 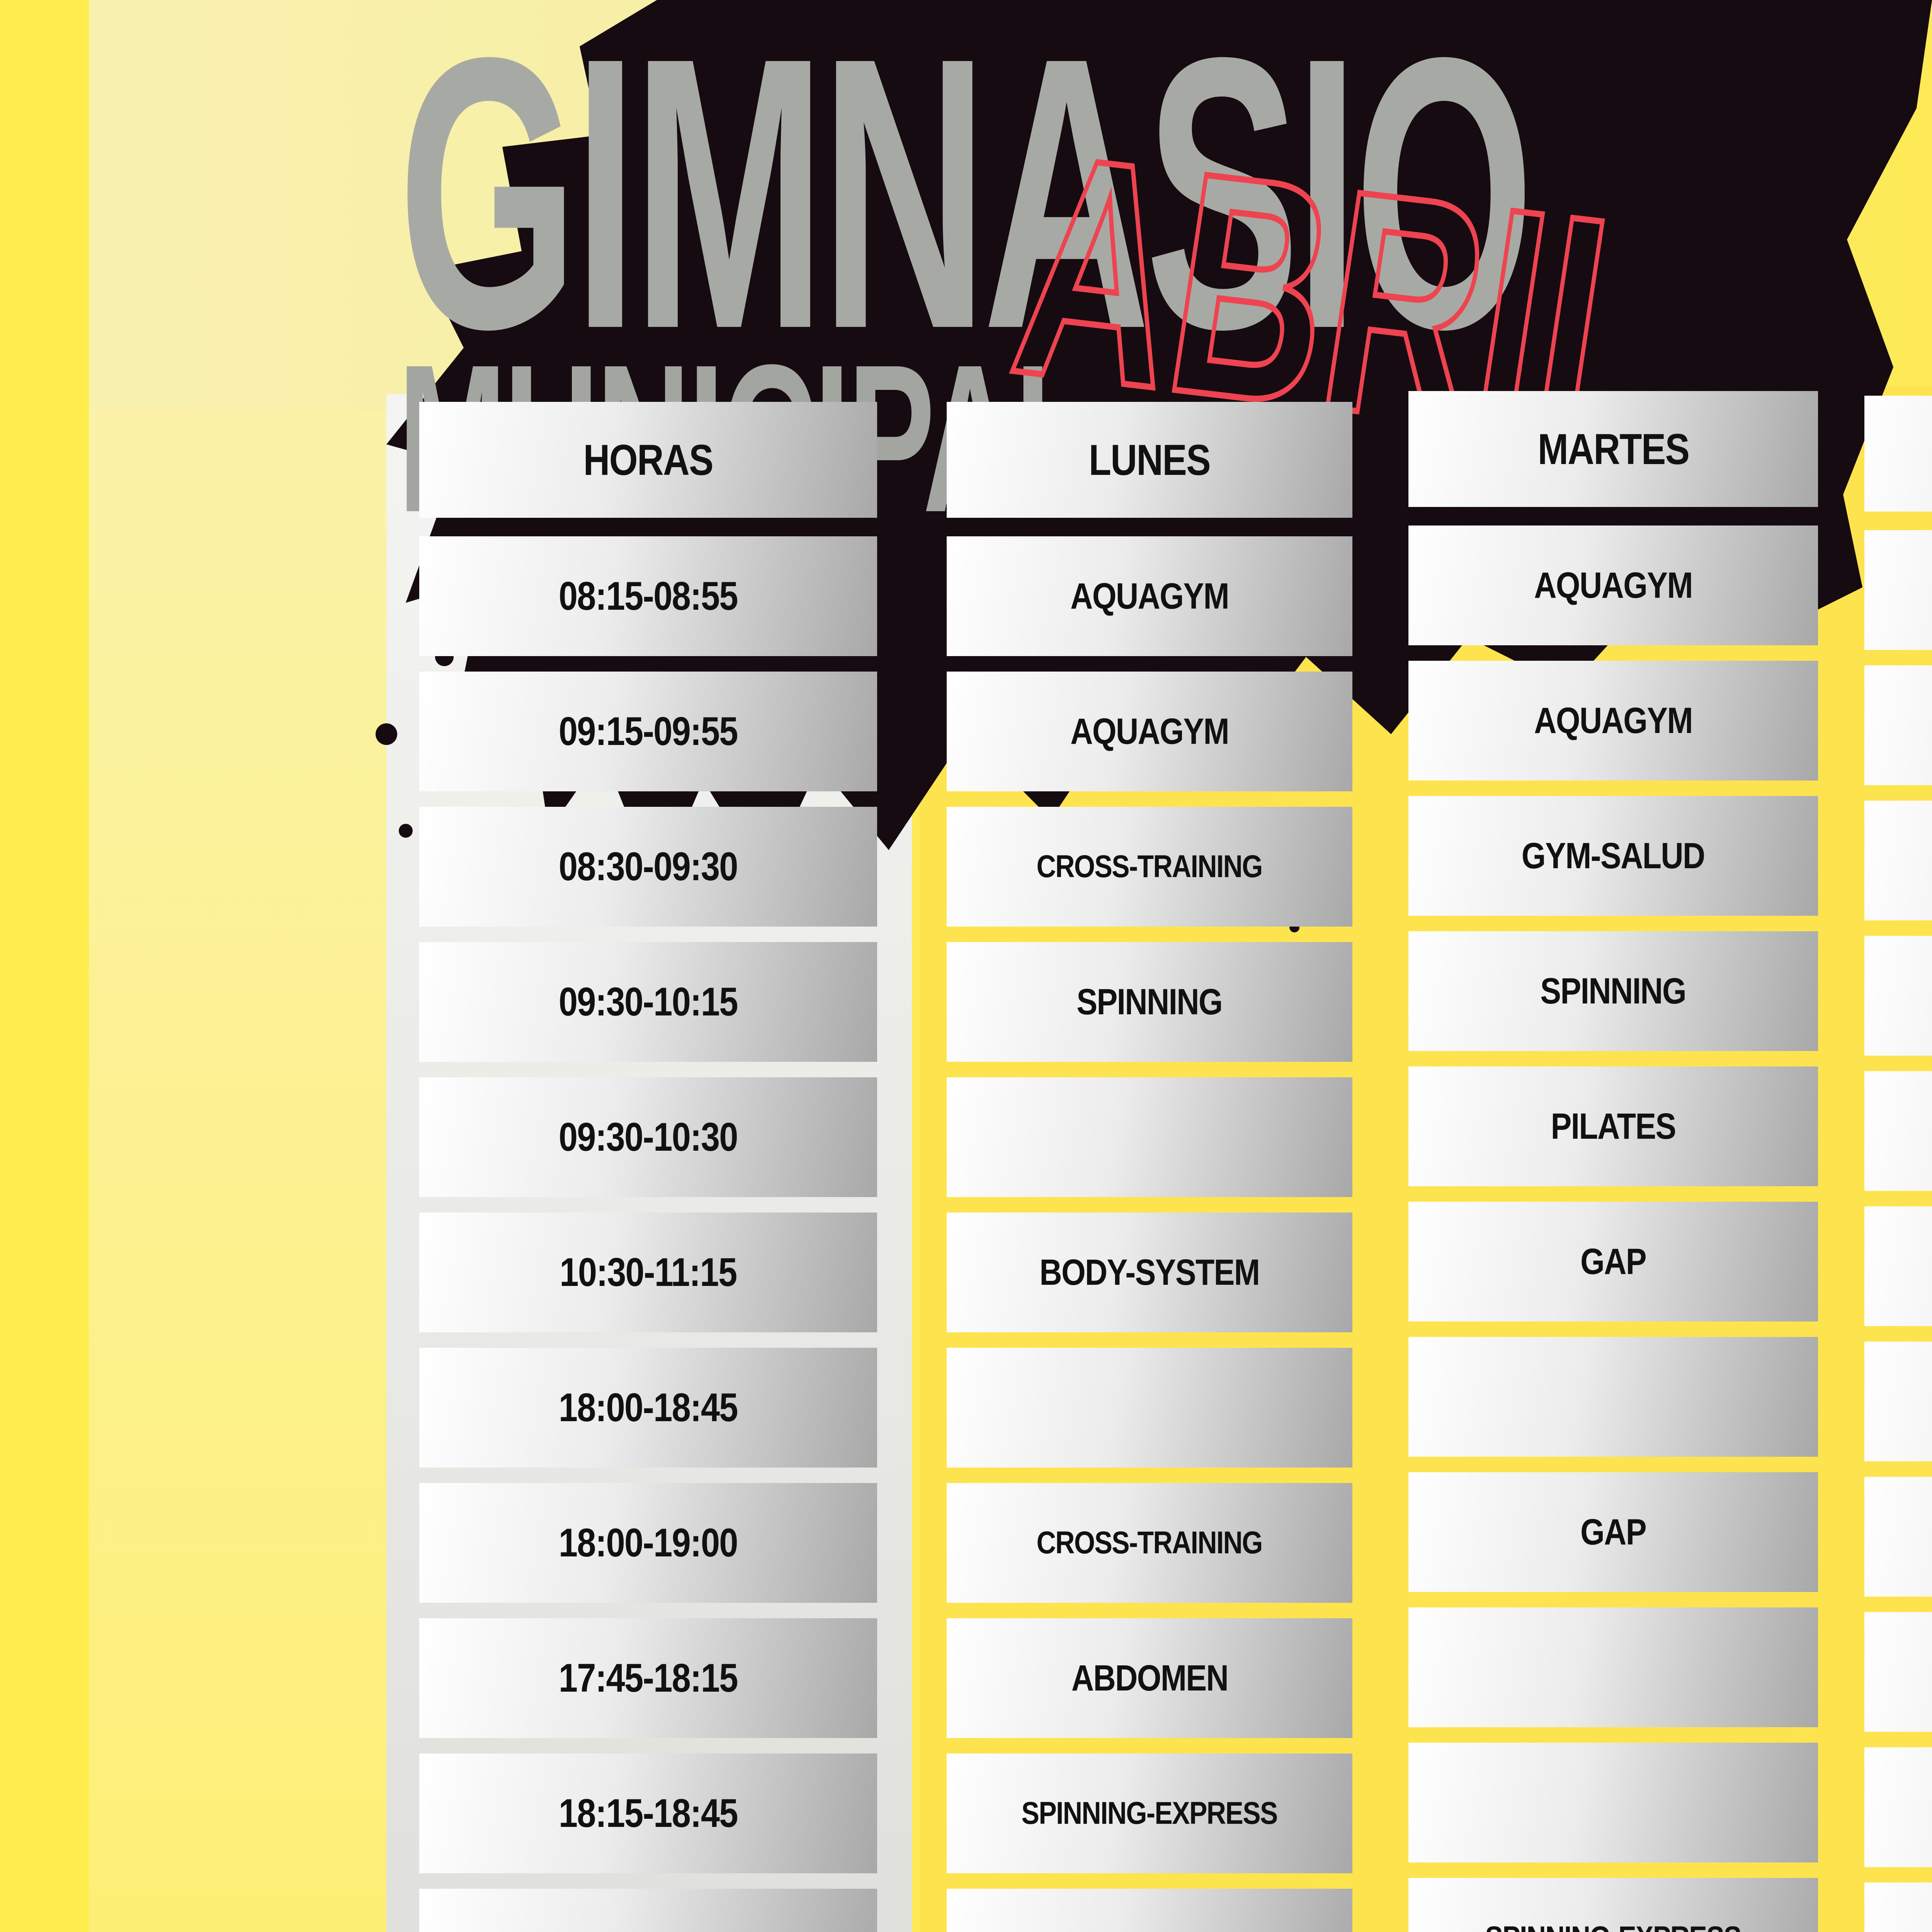 What do you see at coordinates (1613, 585) in the screenshot?
I see `cell-martes-0: AQUAGYM` at bounding box center [1613, 585].